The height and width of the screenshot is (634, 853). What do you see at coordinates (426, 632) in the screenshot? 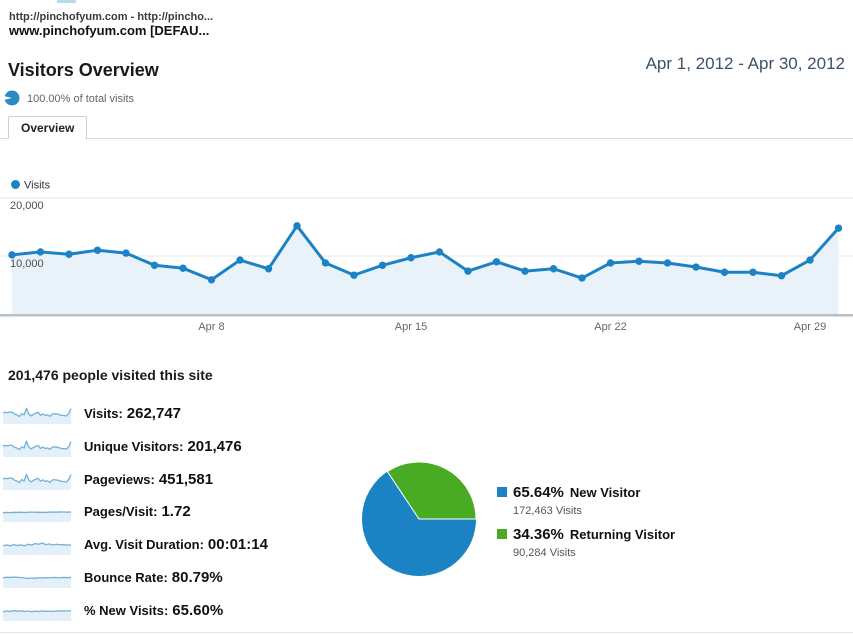
I see `bottom-divider` at bounding box center [426, 632].